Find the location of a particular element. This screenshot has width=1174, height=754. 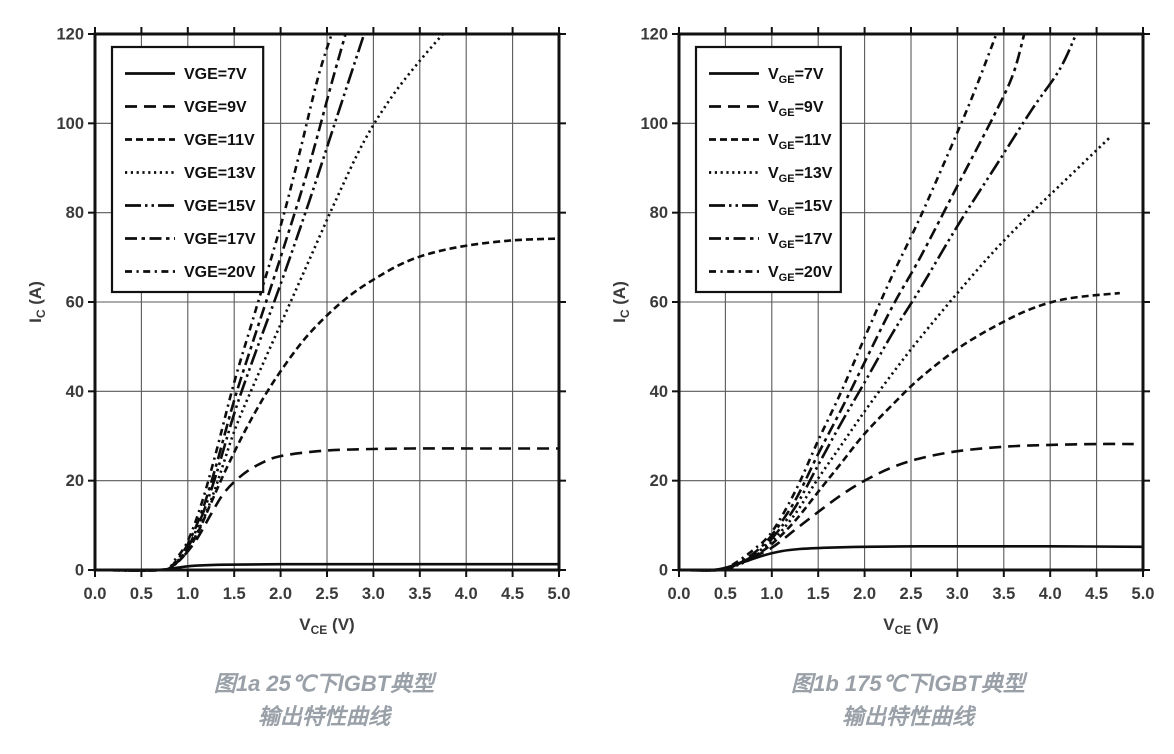

curve-vge-20v is located at coordinates (213, 302).